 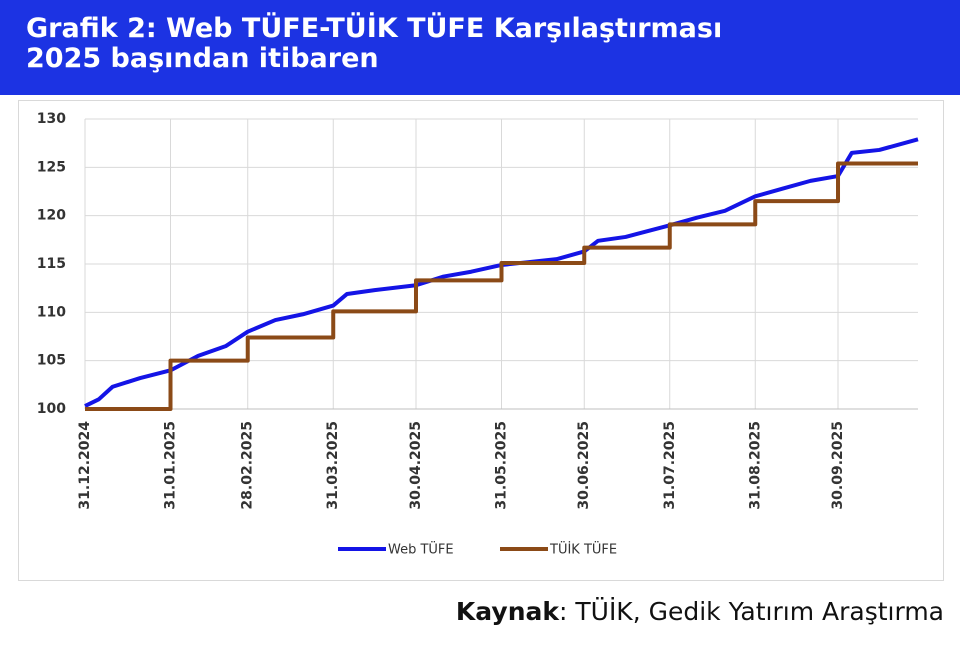 What do you see at coordinates (51, 119) in the screenshot?
I see `y-tick-label: 130` at bounding box center [51, 119].